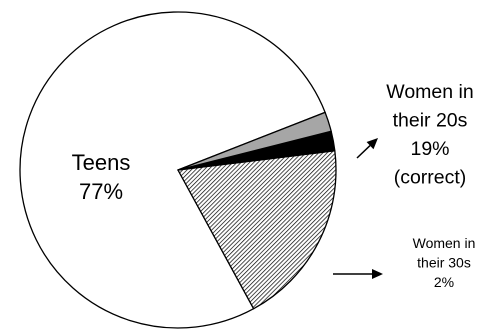 Image resolution: width=492 pixels, height=331 pixels. I want to click on label-women-30s-line-2: 2%, so click(444, 282).